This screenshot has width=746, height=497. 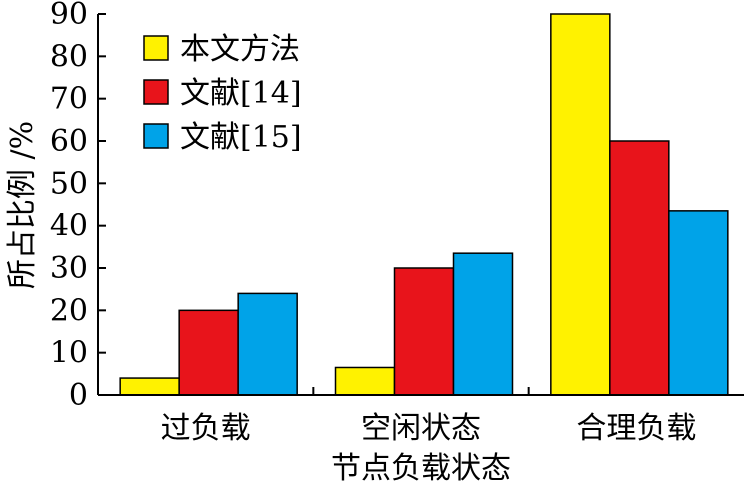 I want to click on legend-label: 文献[14], so click(x=241, y=93).